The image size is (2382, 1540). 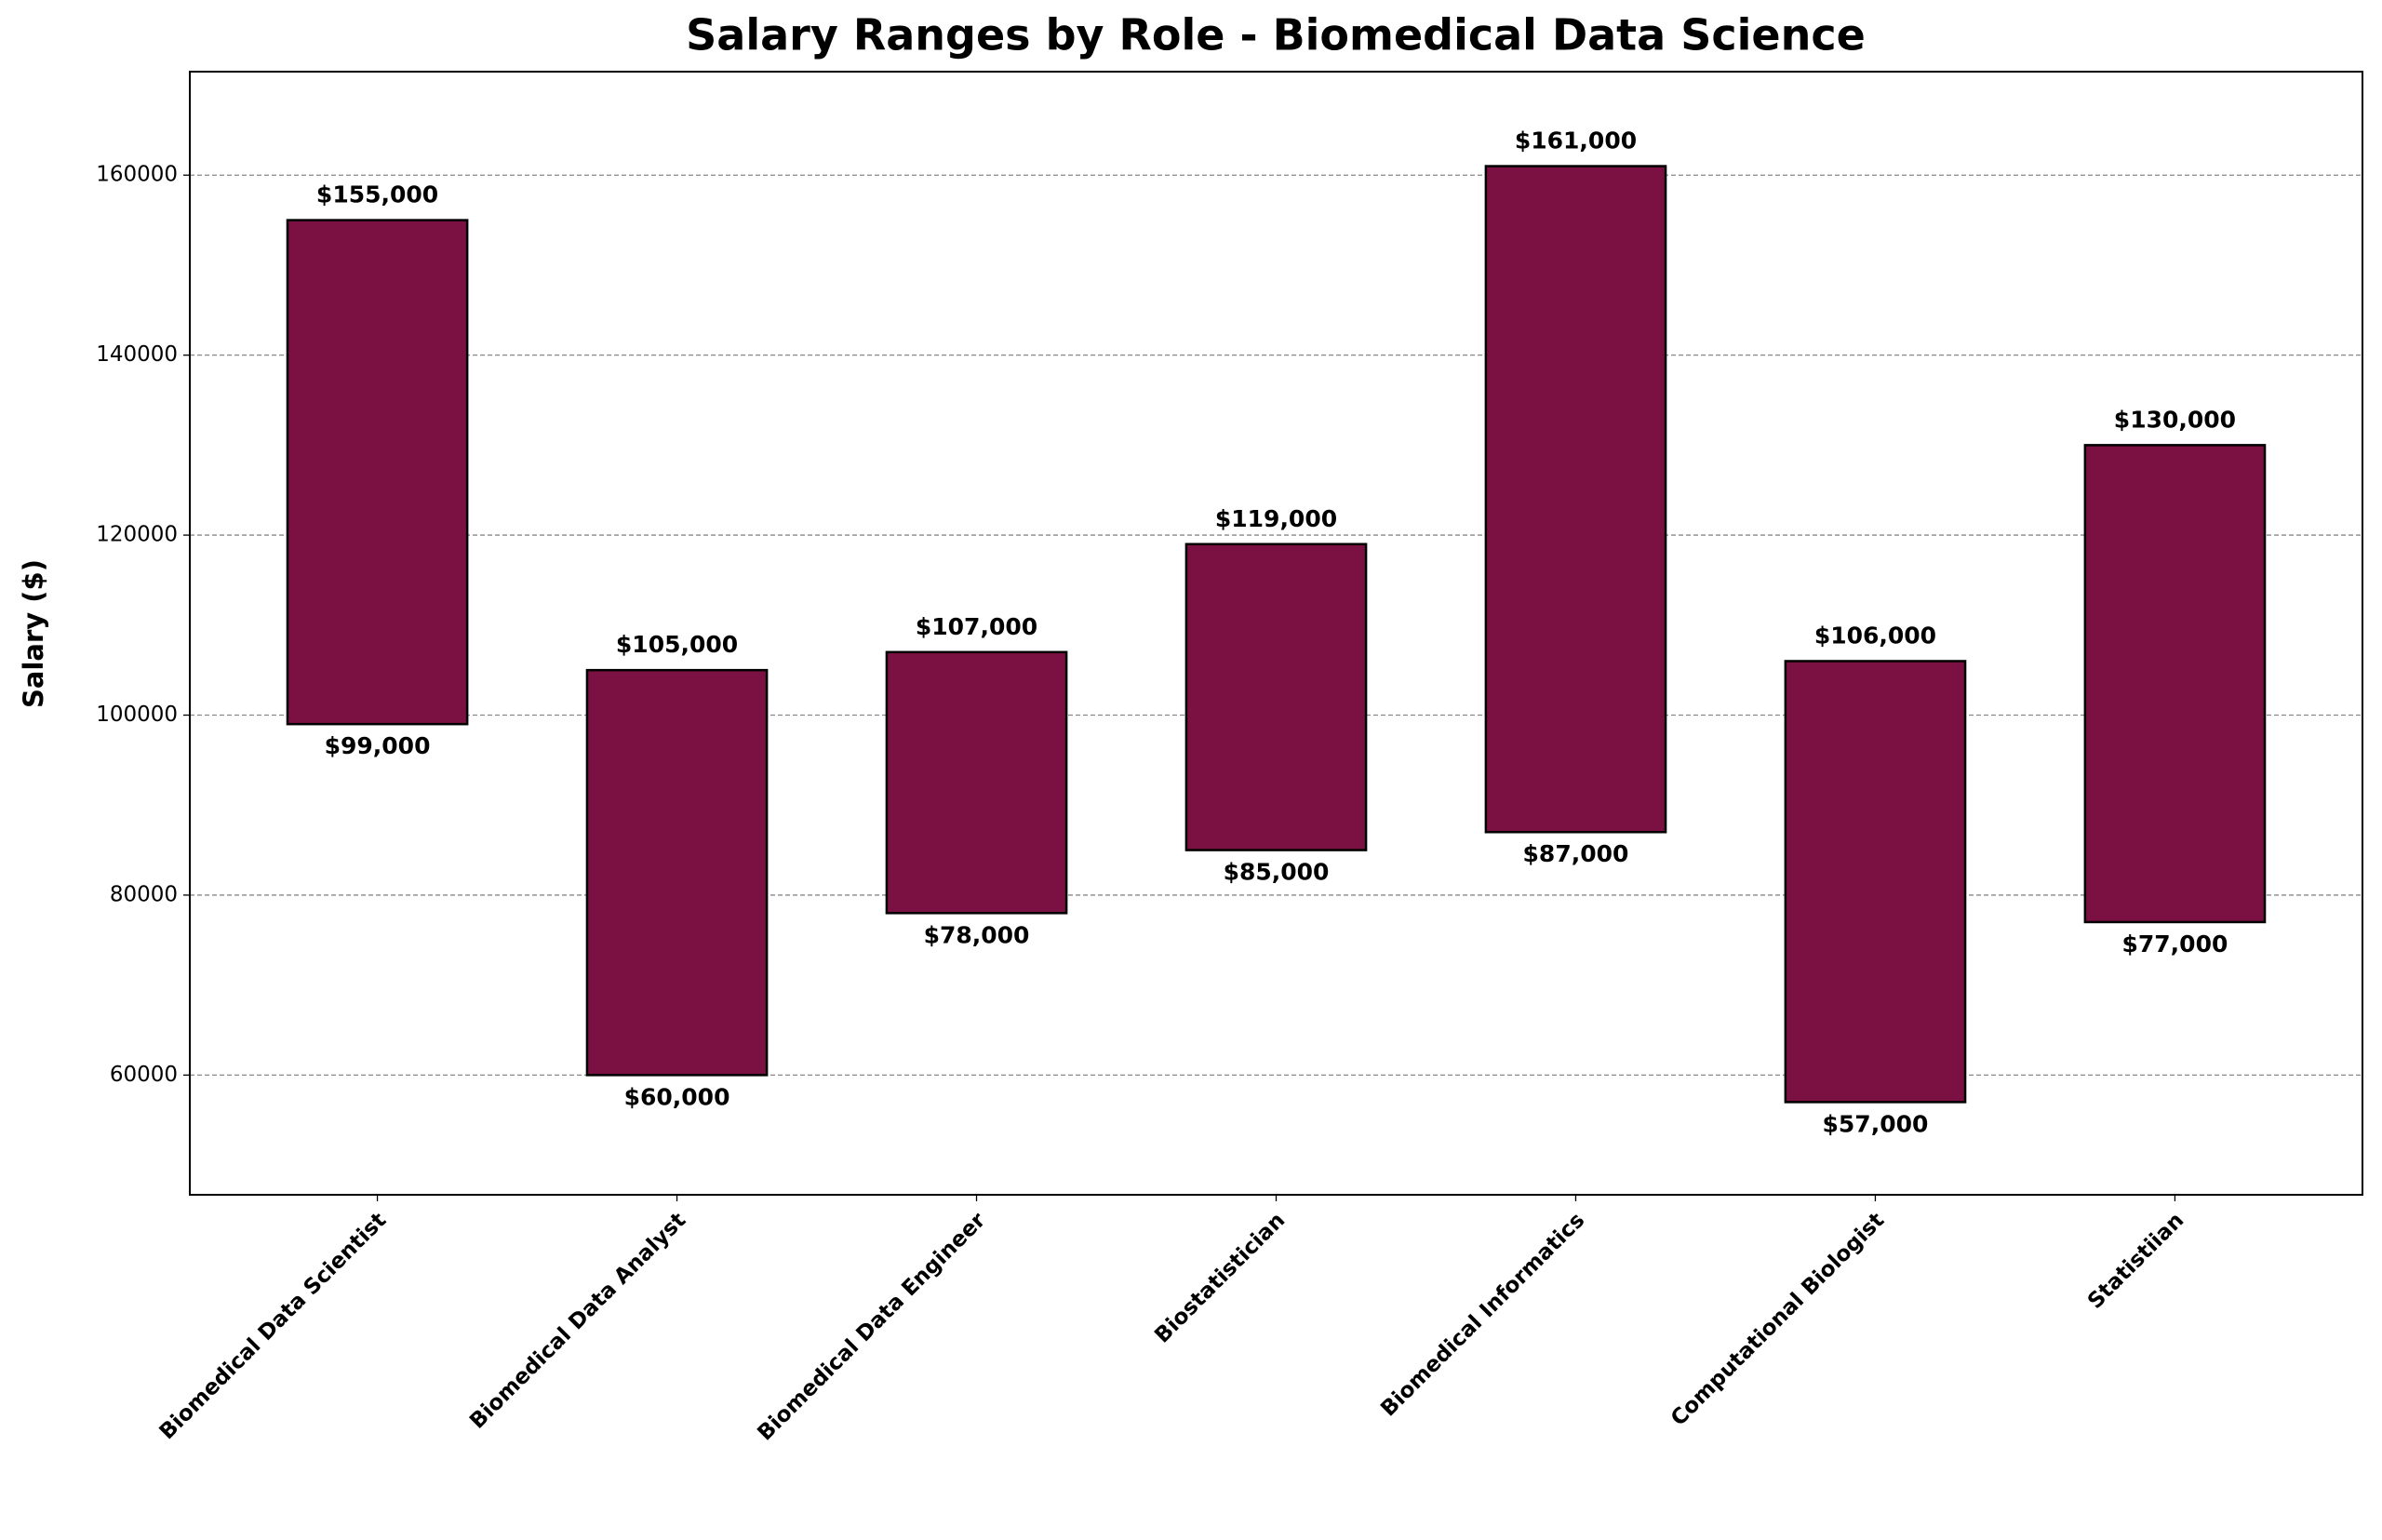 I want to click on x-tick-label: Computational Biologist, so click(x=1777, y=1319).